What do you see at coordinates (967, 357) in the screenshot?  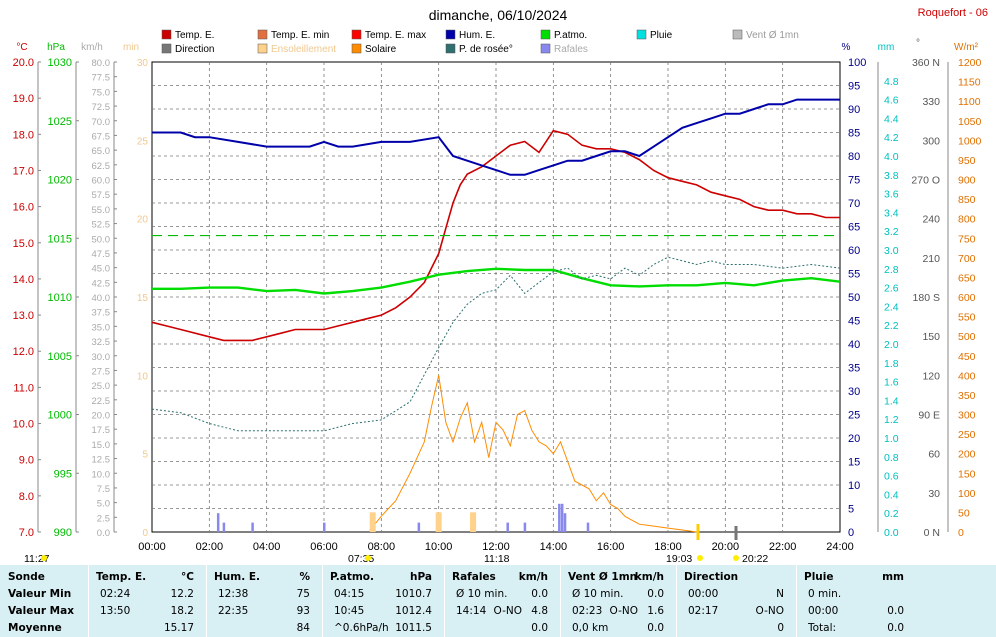 I see `solar-tick-label: 450` at bounding box center [967, 357].